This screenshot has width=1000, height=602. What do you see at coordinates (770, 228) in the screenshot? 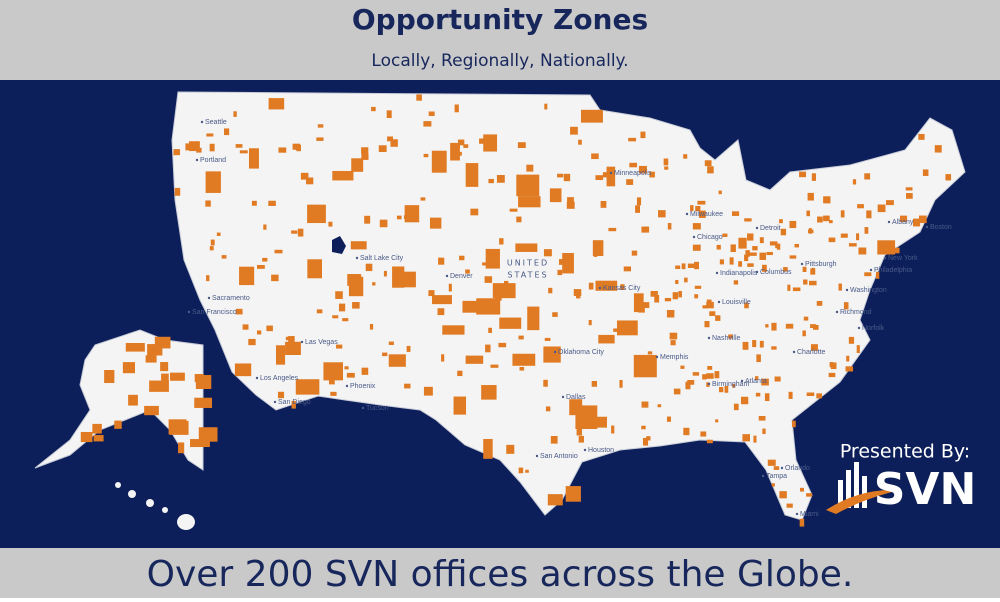
I see `city-label: Detroit` at bounding box center [770, 228].